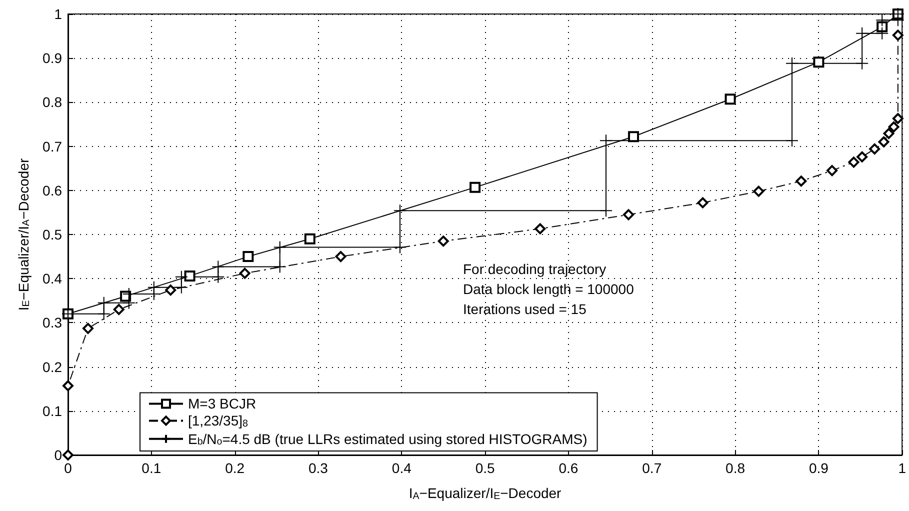 This screenshot has height=511, width=909. Describe the element at coordinates (52, 58) in the screenshot. I see `y-tick-label: 0.9` at that location.